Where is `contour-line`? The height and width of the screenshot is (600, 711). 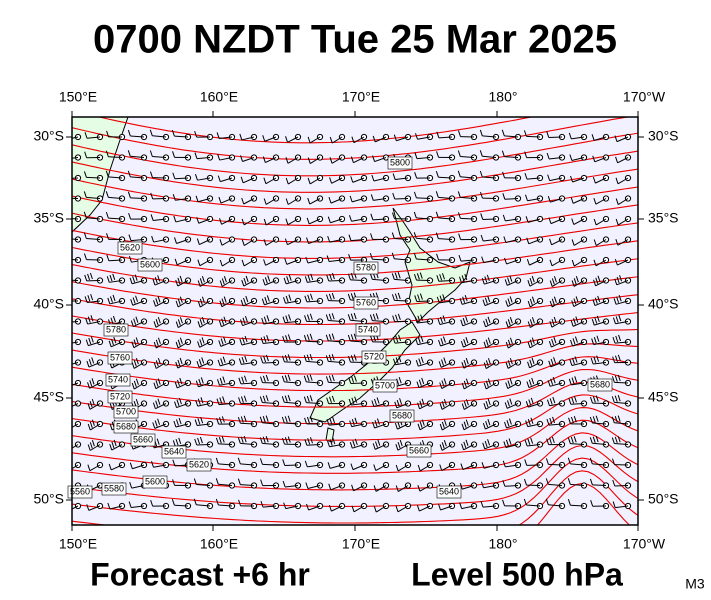
contour-line is located at coordinates (355, 475).